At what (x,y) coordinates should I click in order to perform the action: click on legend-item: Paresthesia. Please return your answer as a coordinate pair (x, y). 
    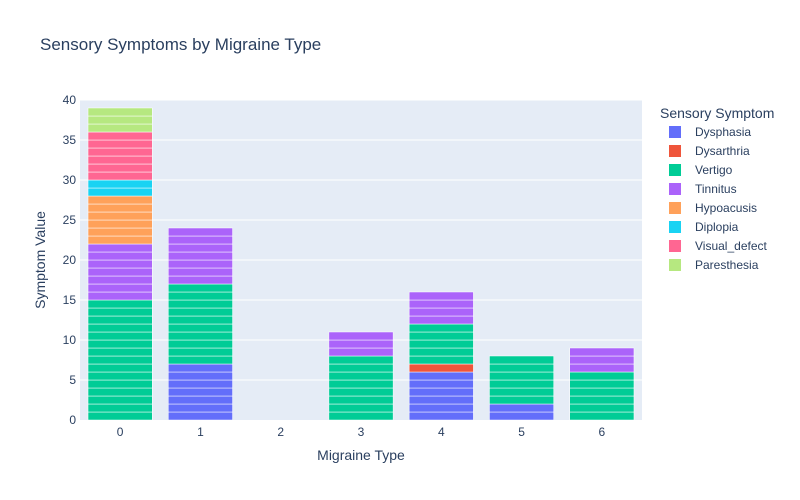
    Looking at the image, I should click on (714, 265).